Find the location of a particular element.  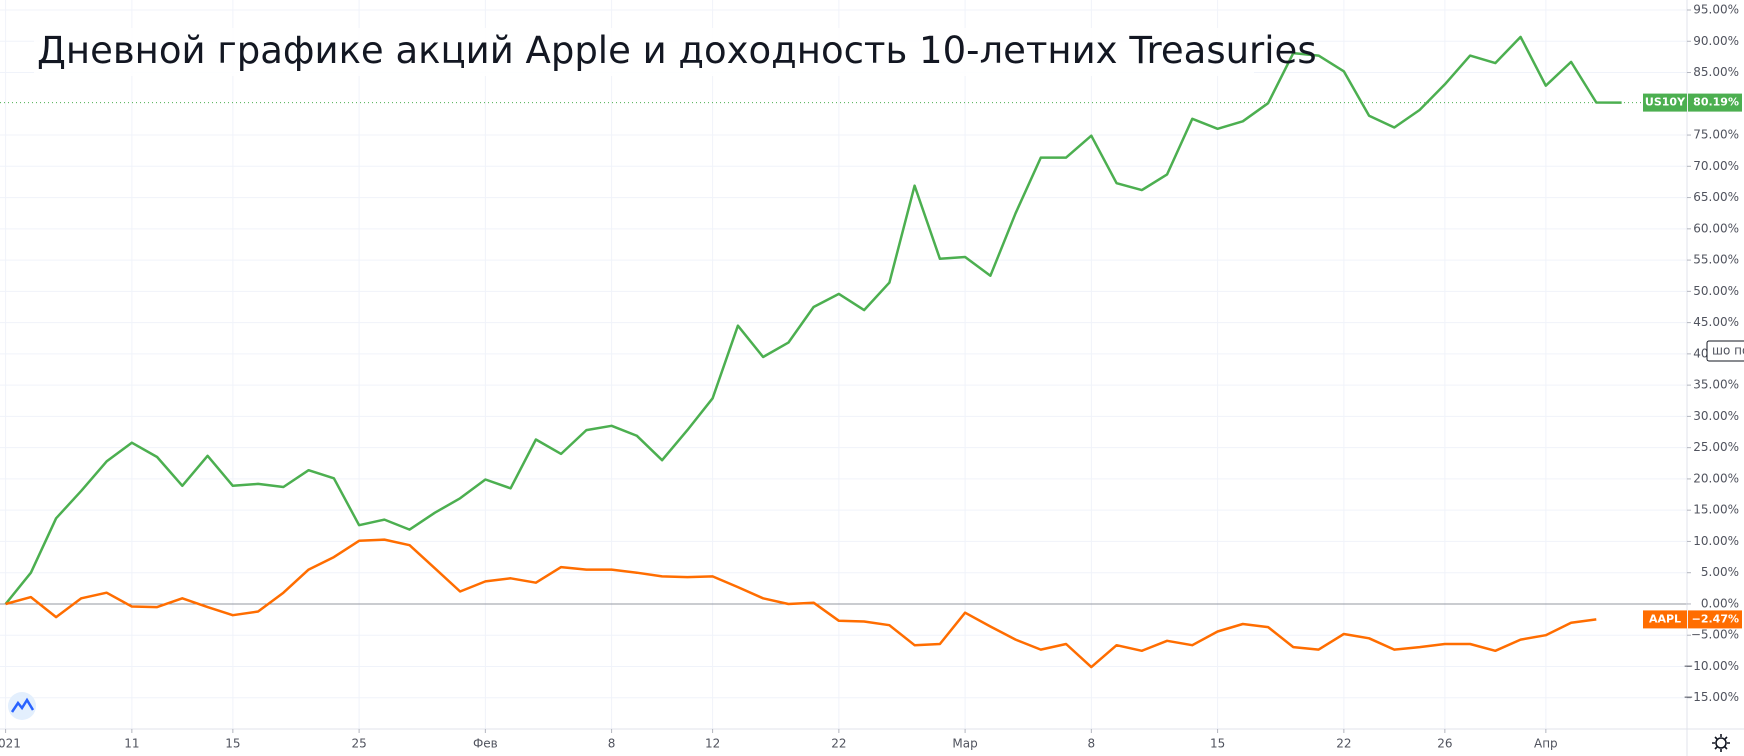

x-axis-band is located at coordinates (872, 742).